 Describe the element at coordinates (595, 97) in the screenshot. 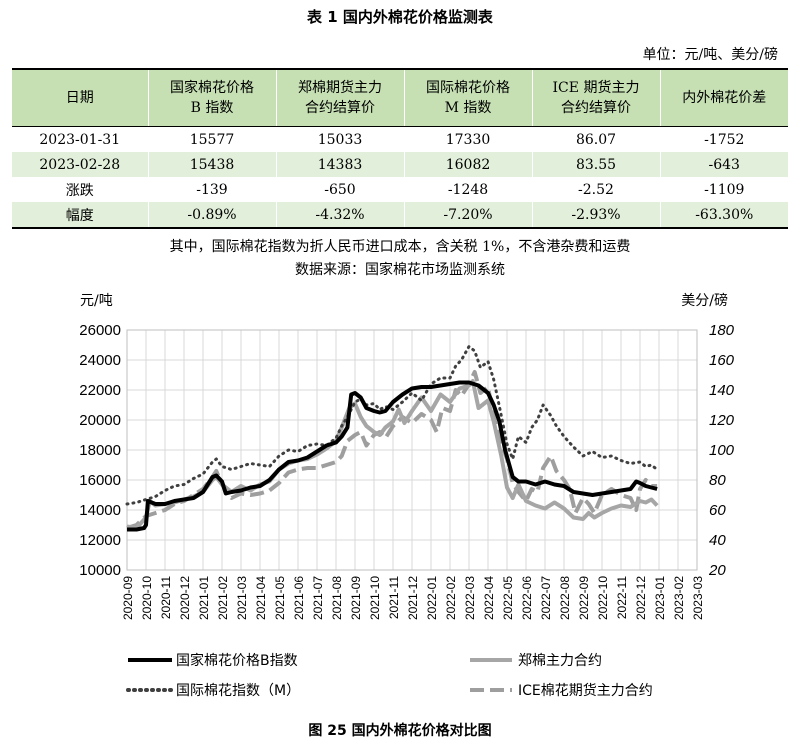

I see `header-cell: ICE 期货主力 合约结算价` at that location.